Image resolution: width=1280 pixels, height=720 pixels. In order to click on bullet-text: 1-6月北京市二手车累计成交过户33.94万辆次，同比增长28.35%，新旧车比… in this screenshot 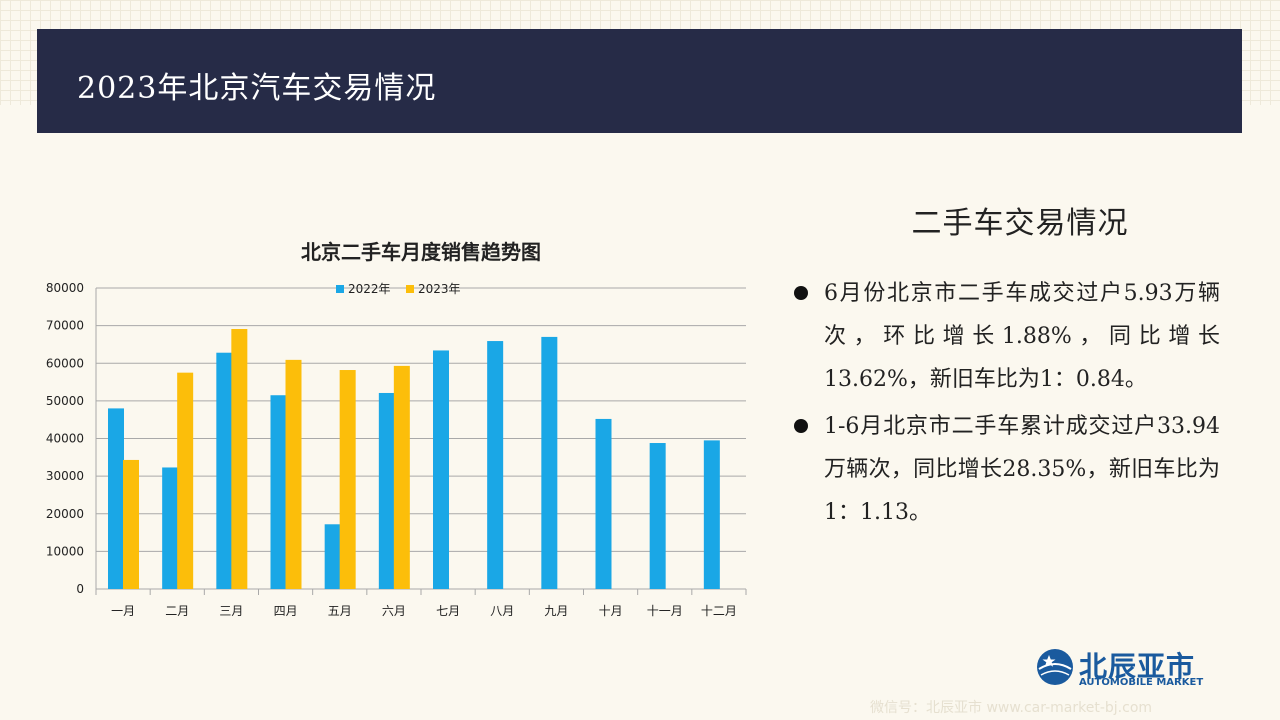, I will do `click(1022, 469)`.